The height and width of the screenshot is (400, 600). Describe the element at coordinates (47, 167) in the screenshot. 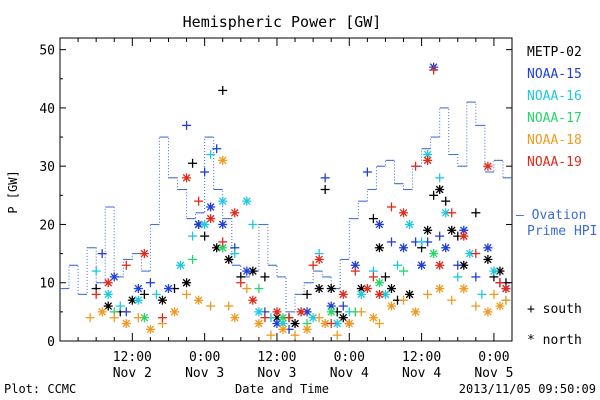

I see `y-tick-label: 30` at that location.